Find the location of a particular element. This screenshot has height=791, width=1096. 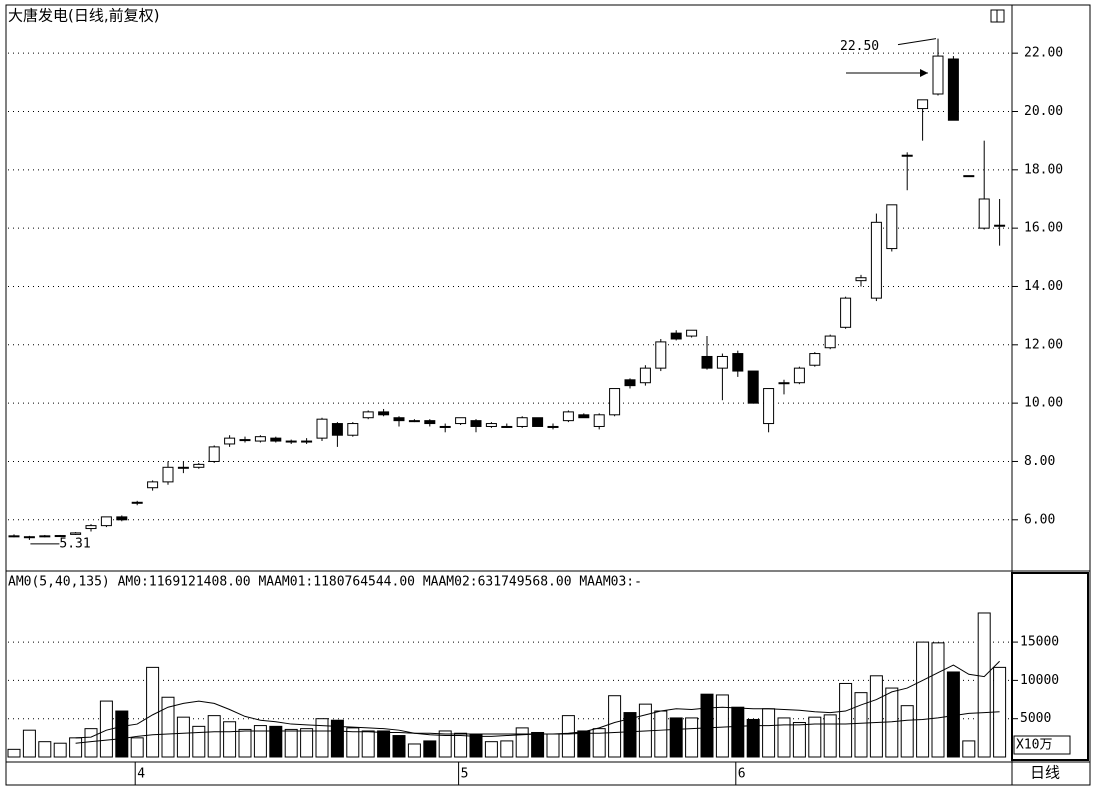

y-tick-label: 20.00 is located at coordinates (1043, 111).